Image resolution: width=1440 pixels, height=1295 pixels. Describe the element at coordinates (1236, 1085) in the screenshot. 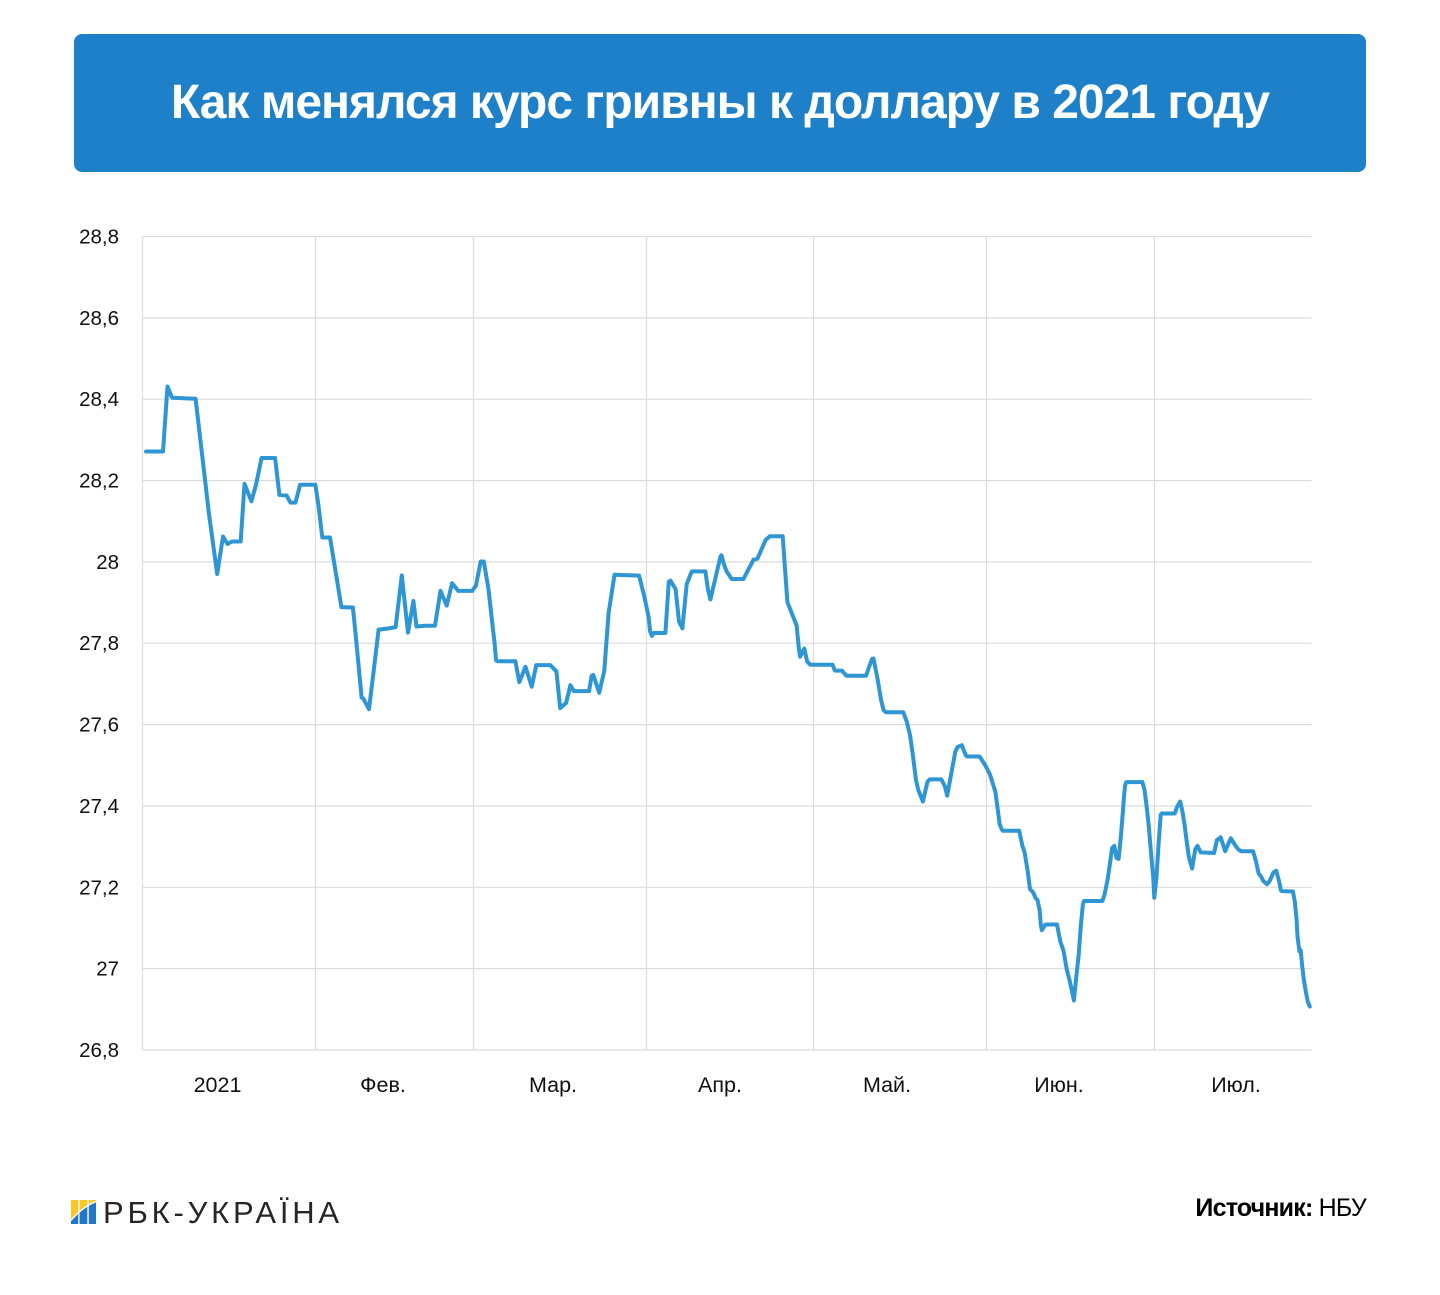

I see `svg-text: Июл.` at that location.